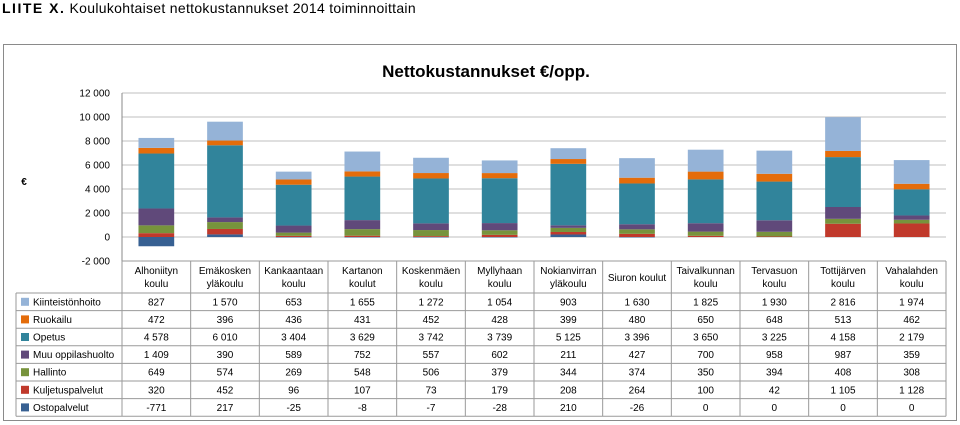 The height and width of the screenshot is (425, 960). Describe the element at coordinates (774, 355) in the screenshot. I see `data-label: 958` at that location.